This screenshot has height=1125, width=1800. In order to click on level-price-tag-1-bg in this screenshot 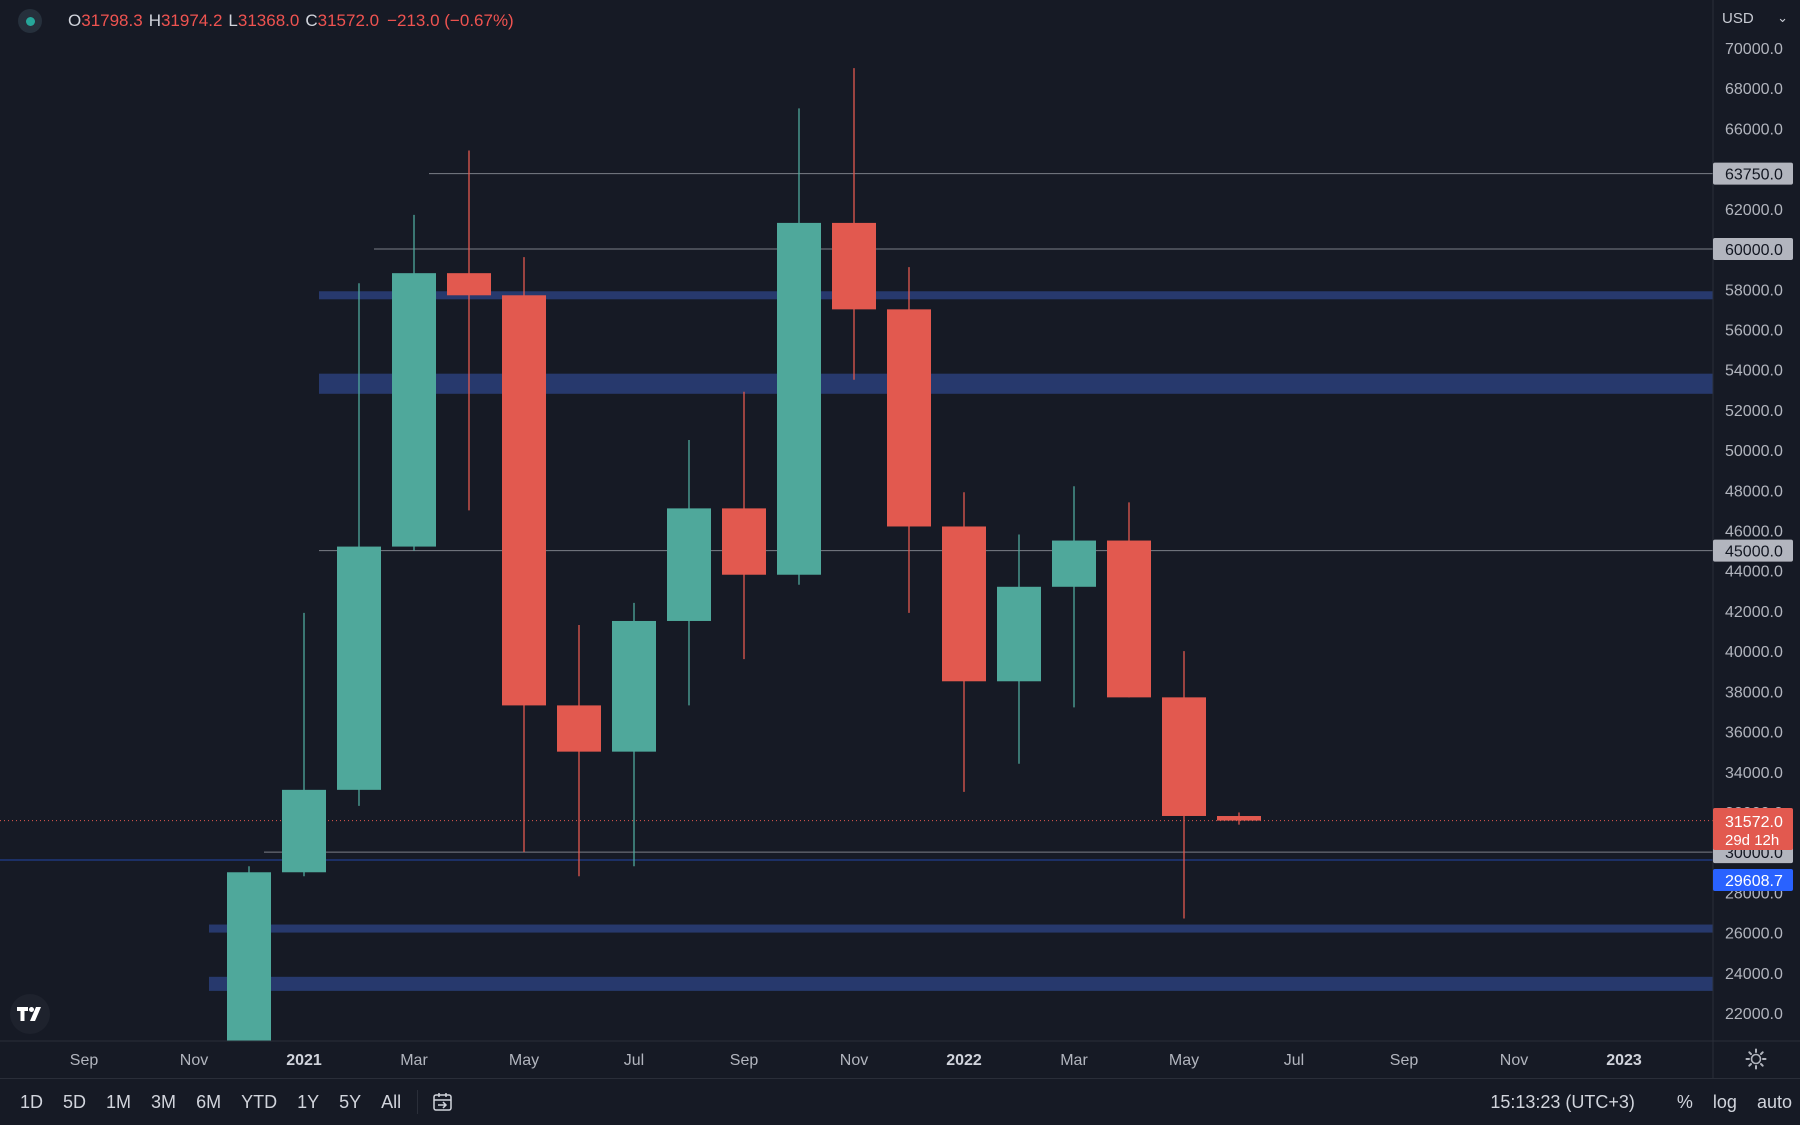, I will do `click(1753, 249)`.